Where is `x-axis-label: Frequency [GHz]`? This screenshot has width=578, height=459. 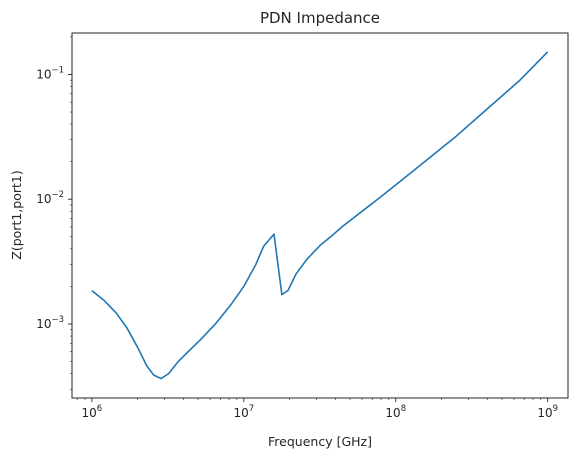
x-axis-label: Frequency [GHz] is located at coordinates (320, 441).